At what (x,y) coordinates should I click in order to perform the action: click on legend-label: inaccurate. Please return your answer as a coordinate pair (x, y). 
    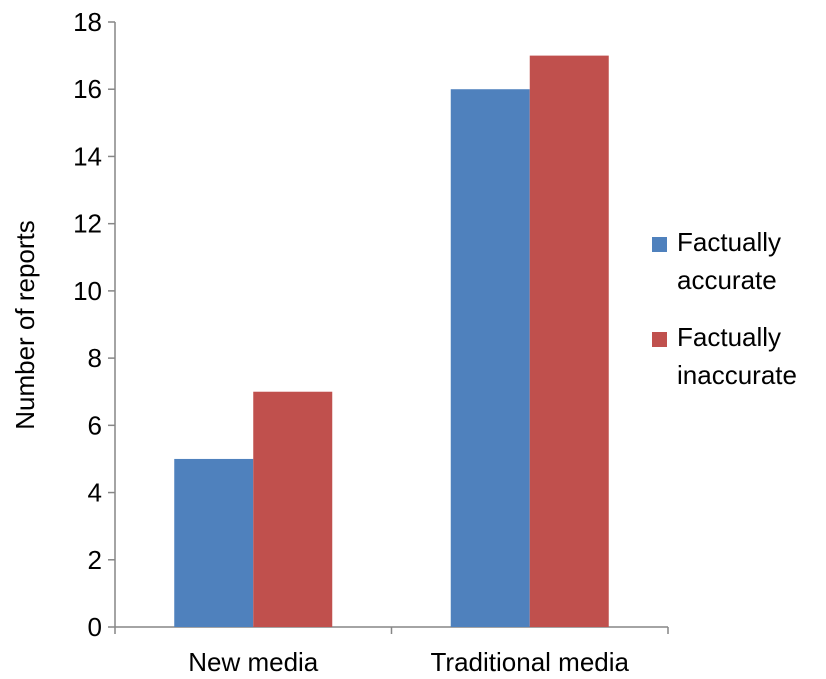
    Looking at the image, I should click on (737, 375).